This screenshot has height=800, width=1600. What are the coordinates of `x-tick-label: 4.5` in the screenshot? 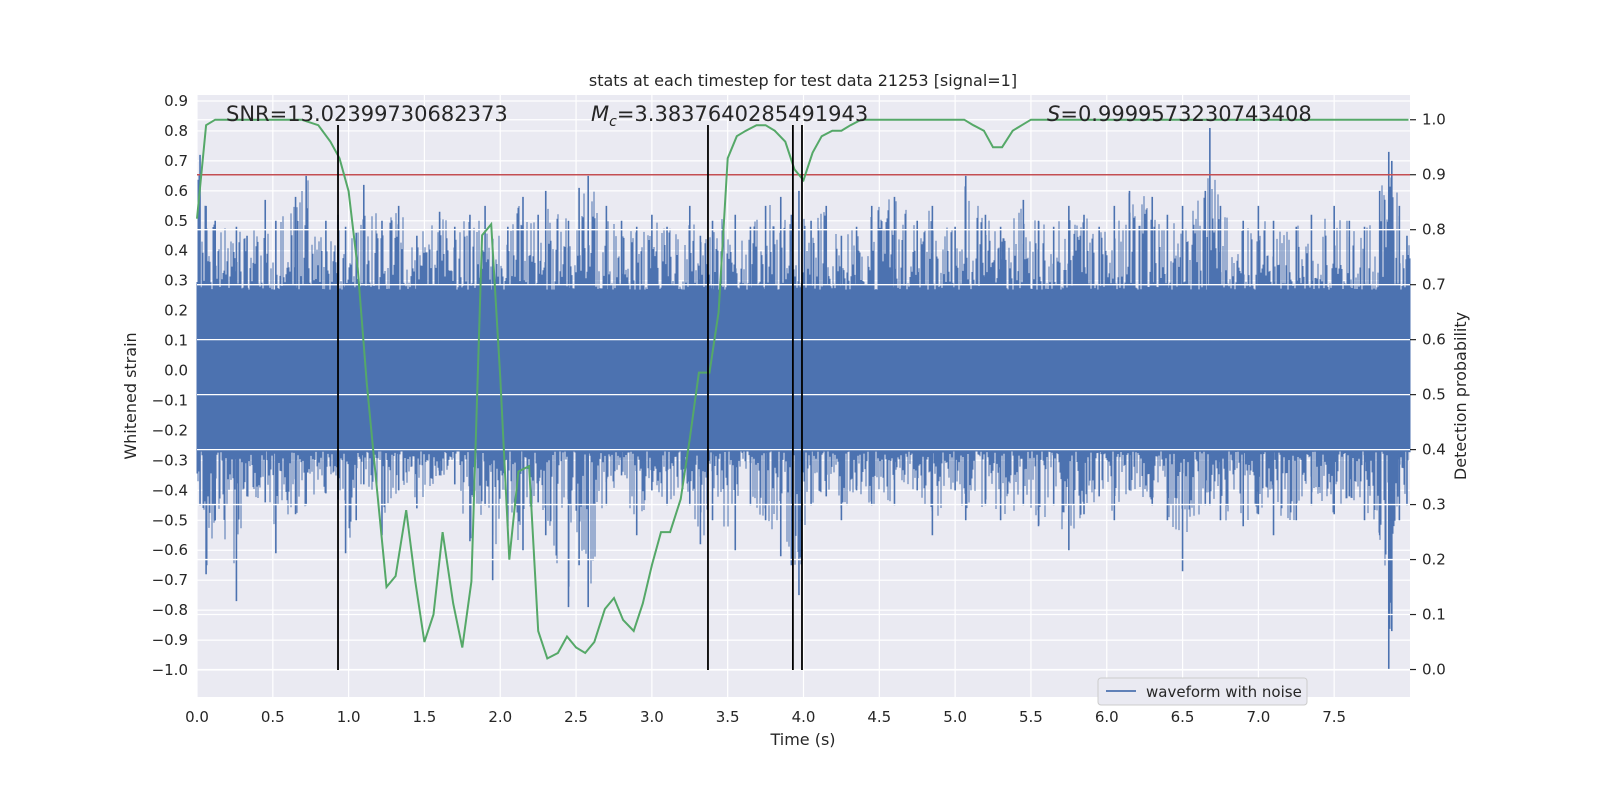 It's located at (879, 717).